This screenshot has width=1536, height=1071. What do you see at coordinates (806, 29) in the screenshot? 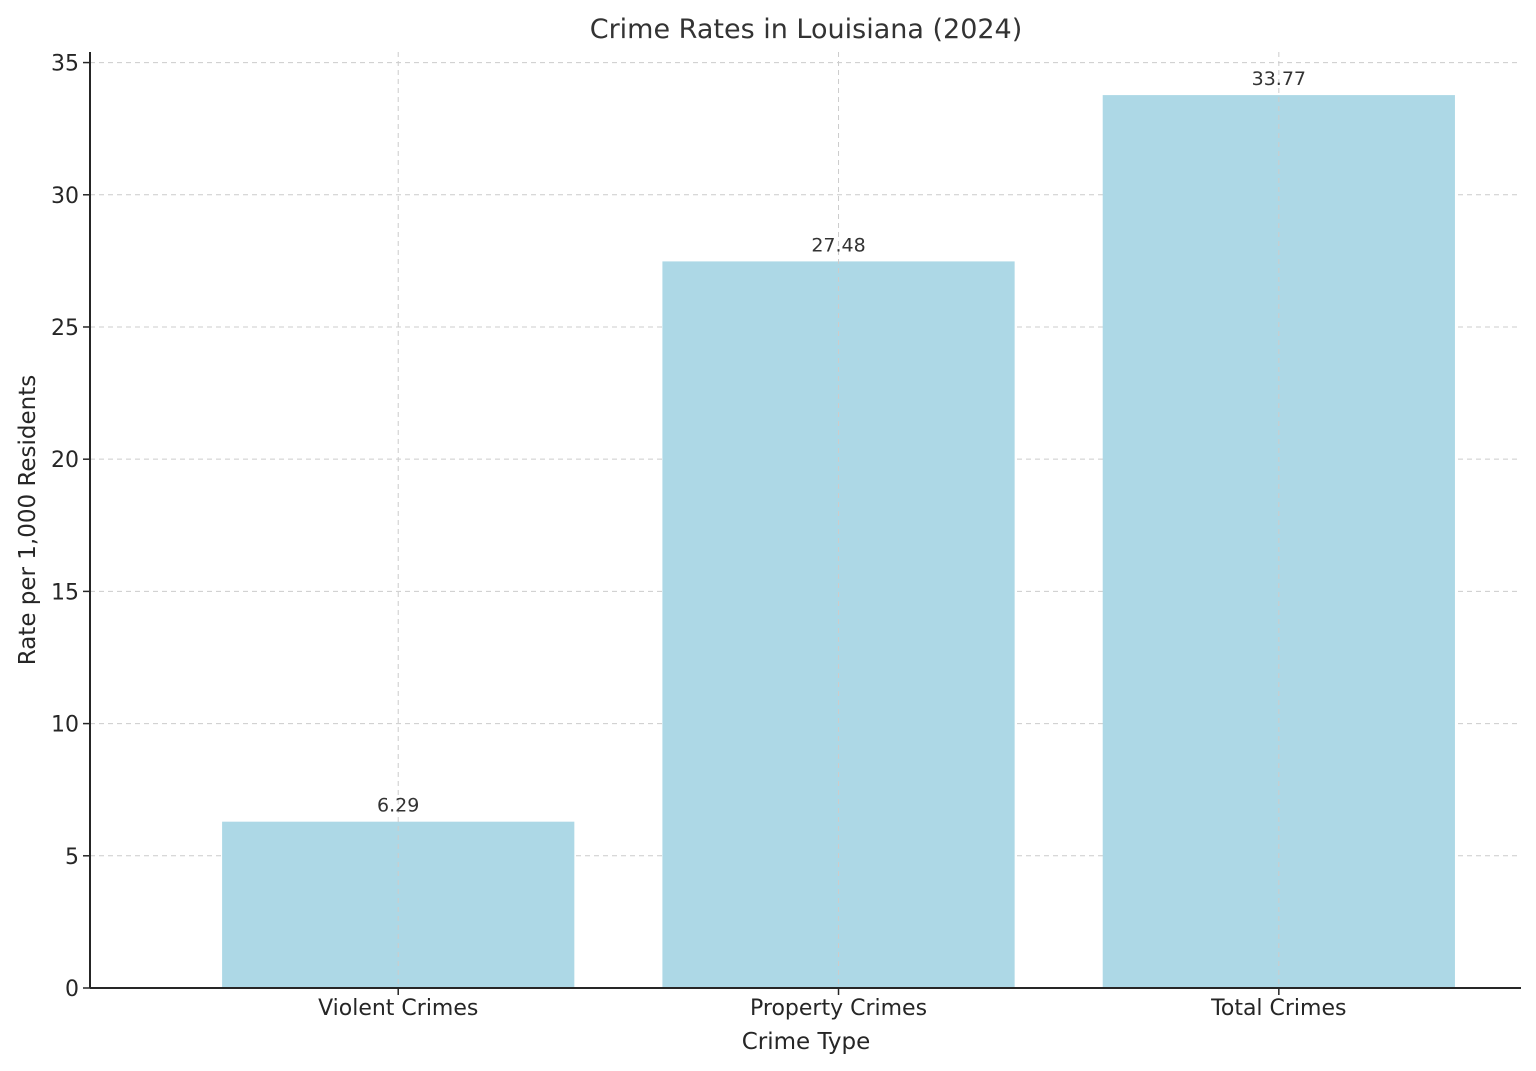
I see `chart-title: Crime Rates in Louisiana (2024)` at bounding box center [806, 29].